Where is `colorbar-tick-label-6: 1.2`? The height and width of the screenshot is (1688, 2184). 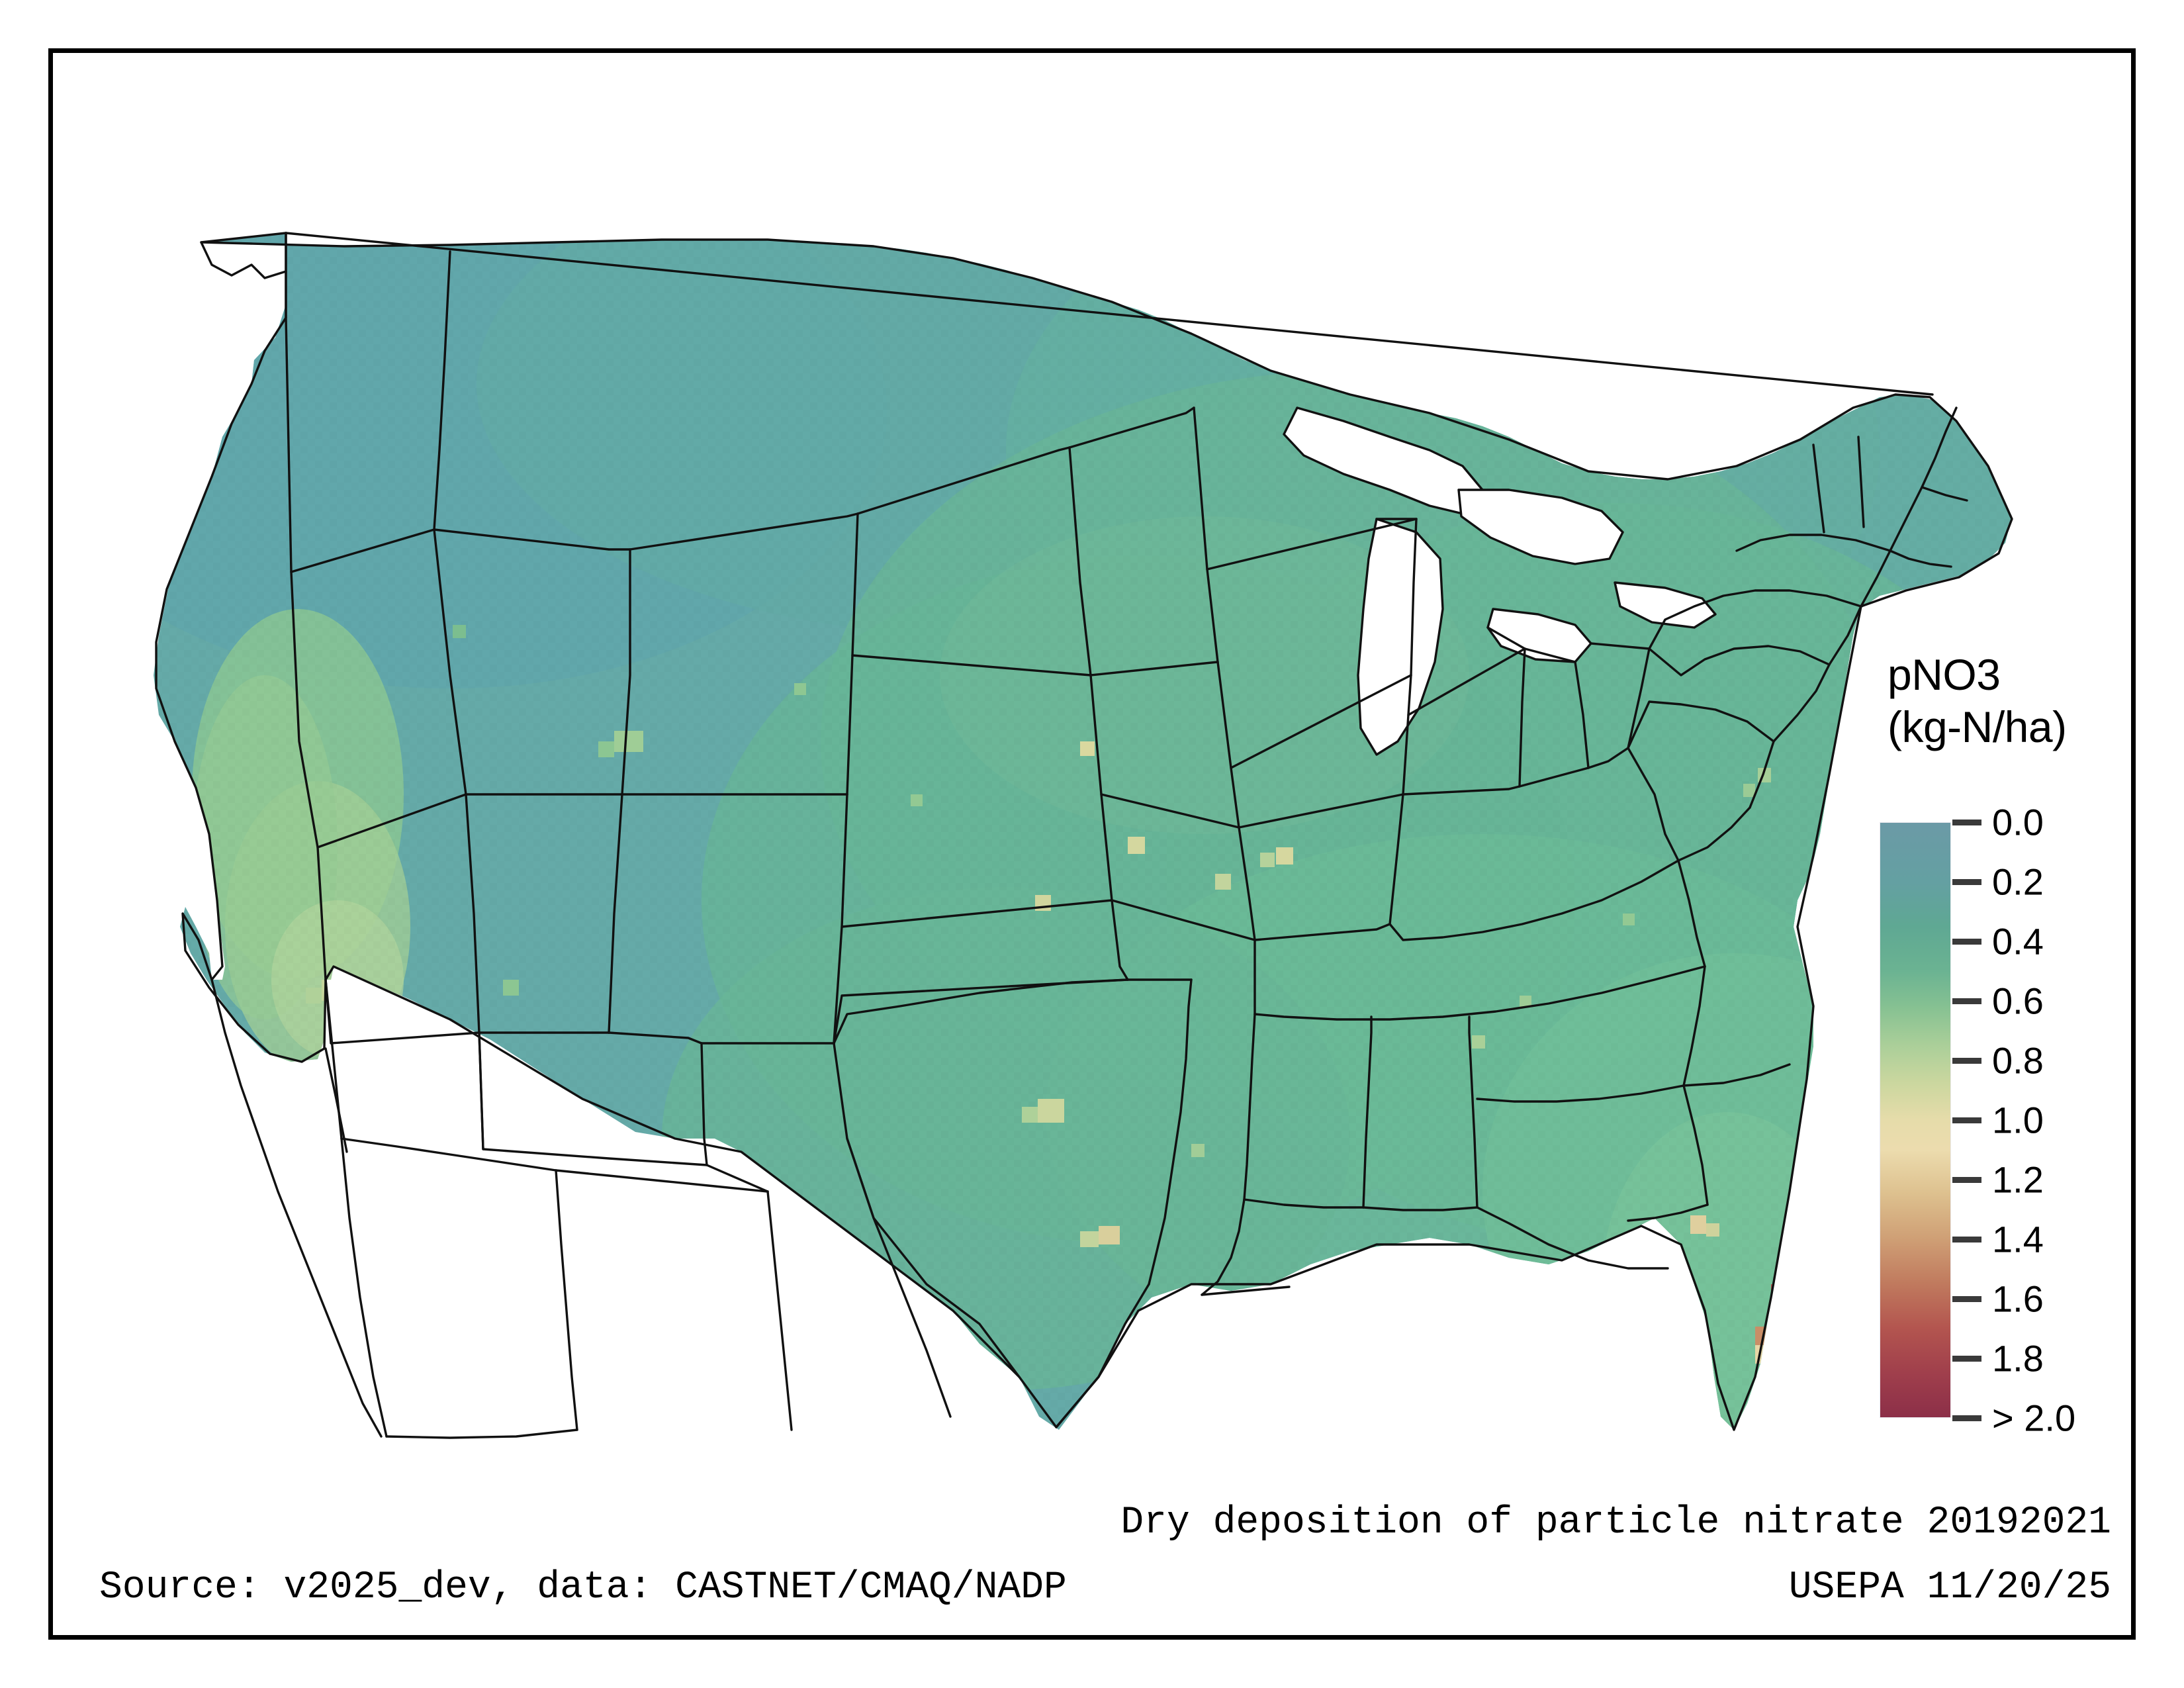 colorbar-tick-label-6: 1.2 is located at coordinates (2018, 1179).